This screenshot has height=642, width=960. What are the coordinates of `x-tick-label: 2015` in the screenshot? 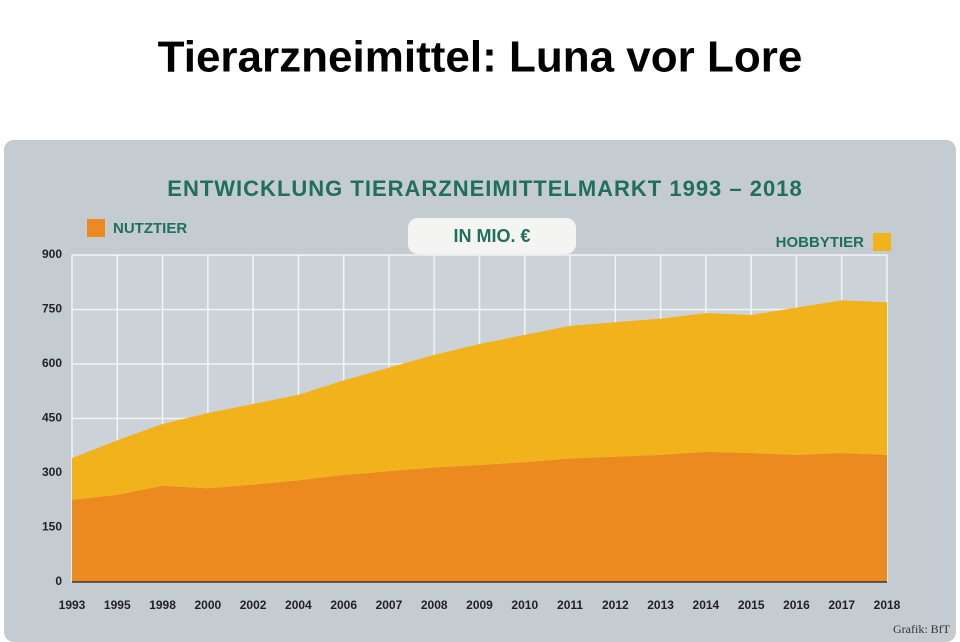 It's located at (751, 605).